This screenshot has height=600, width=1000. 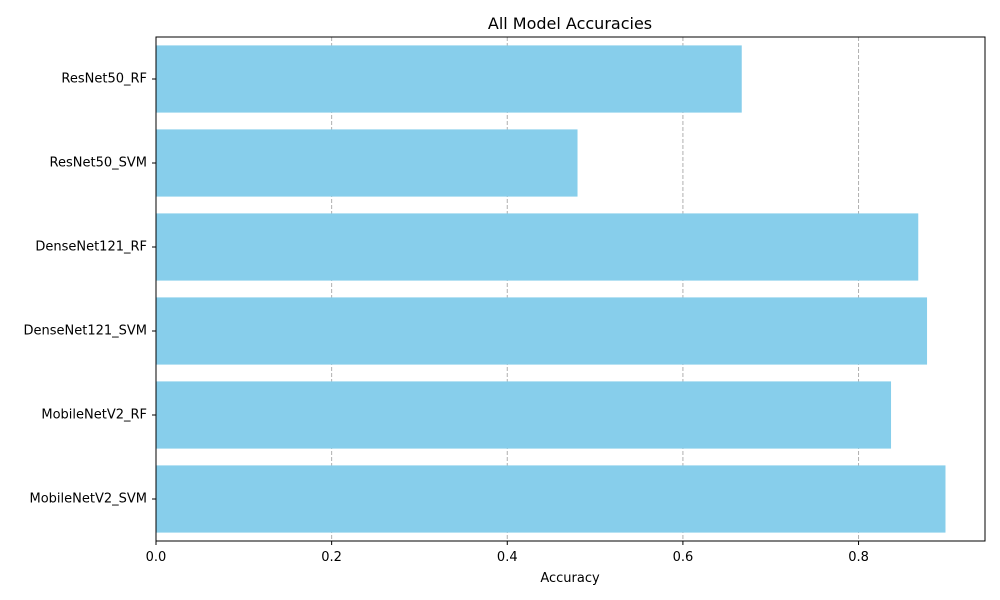 I want to click on x-axis-ticks: 0.0 0.2 0.4 0.6 0.8, so click(x=507, y=553).